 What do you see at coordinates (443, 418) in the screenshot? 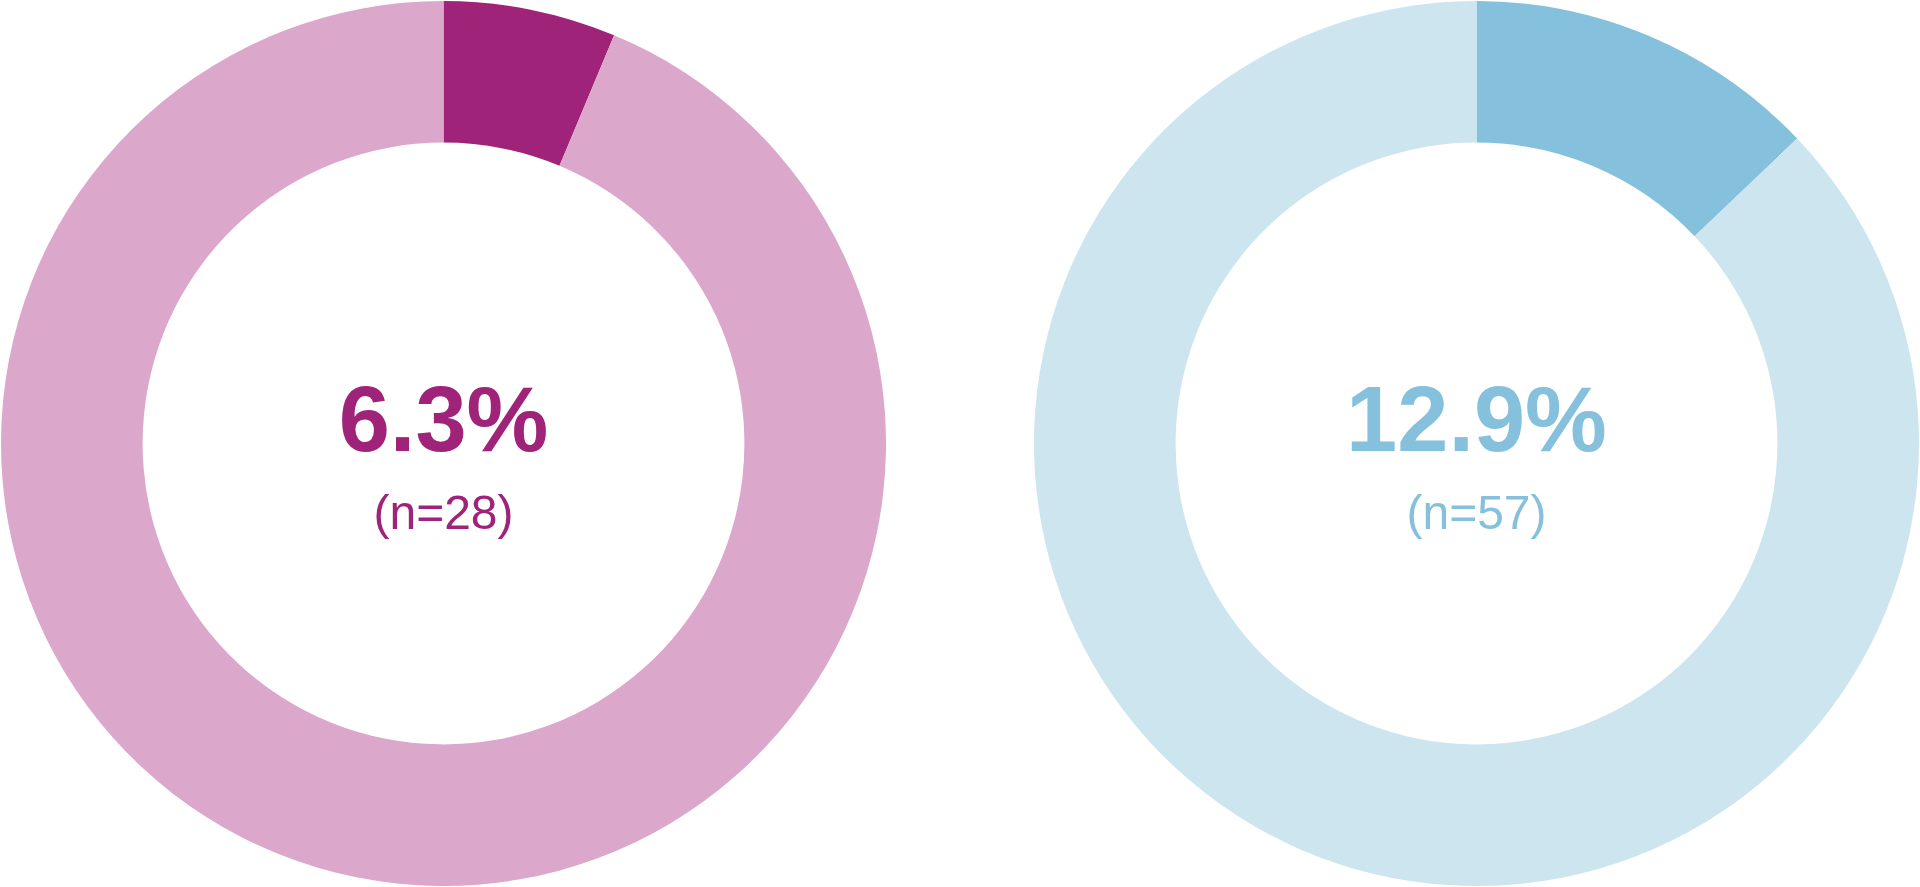
I see `data-label: 6.3%` at bounding box center [443, 418].